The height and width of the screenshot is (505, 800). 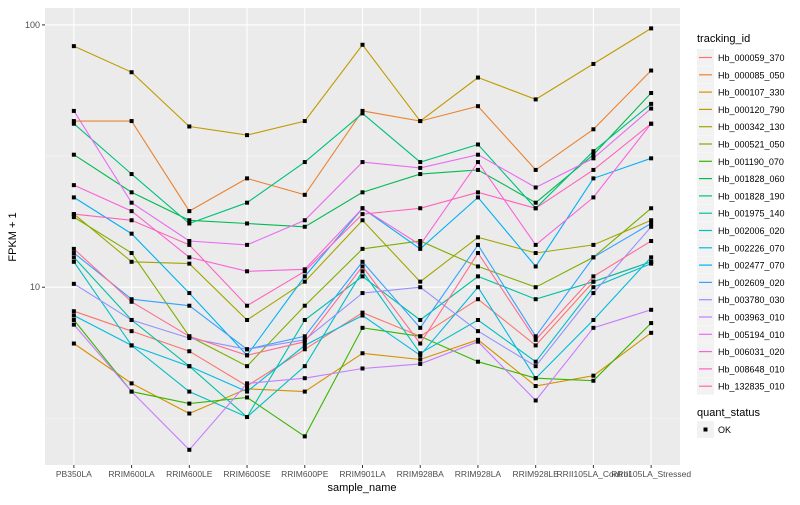 I want to click on legend-label: Hb_000120_790, so click(x=751, y=110).